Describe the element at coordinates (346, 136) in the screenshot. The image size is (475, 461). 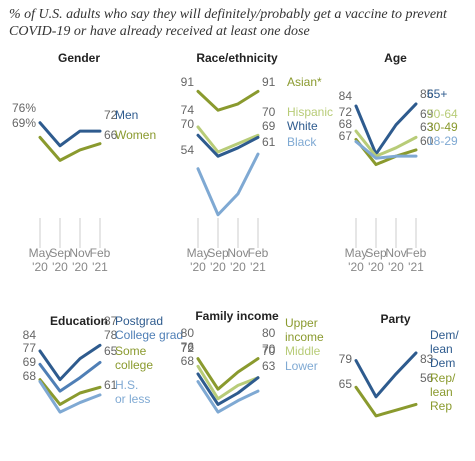
I see `start-value-label: 67` at that location.